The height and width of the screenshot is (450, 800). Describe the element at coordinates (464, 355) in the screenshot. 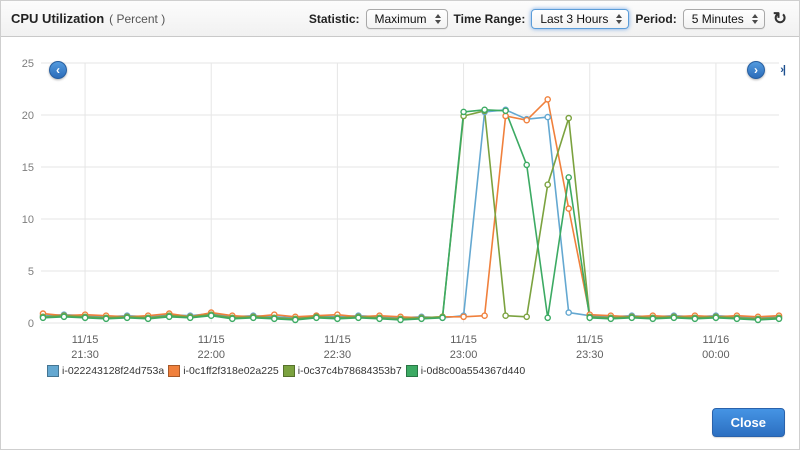

I see `x-tick-time: 23:00` at that location.